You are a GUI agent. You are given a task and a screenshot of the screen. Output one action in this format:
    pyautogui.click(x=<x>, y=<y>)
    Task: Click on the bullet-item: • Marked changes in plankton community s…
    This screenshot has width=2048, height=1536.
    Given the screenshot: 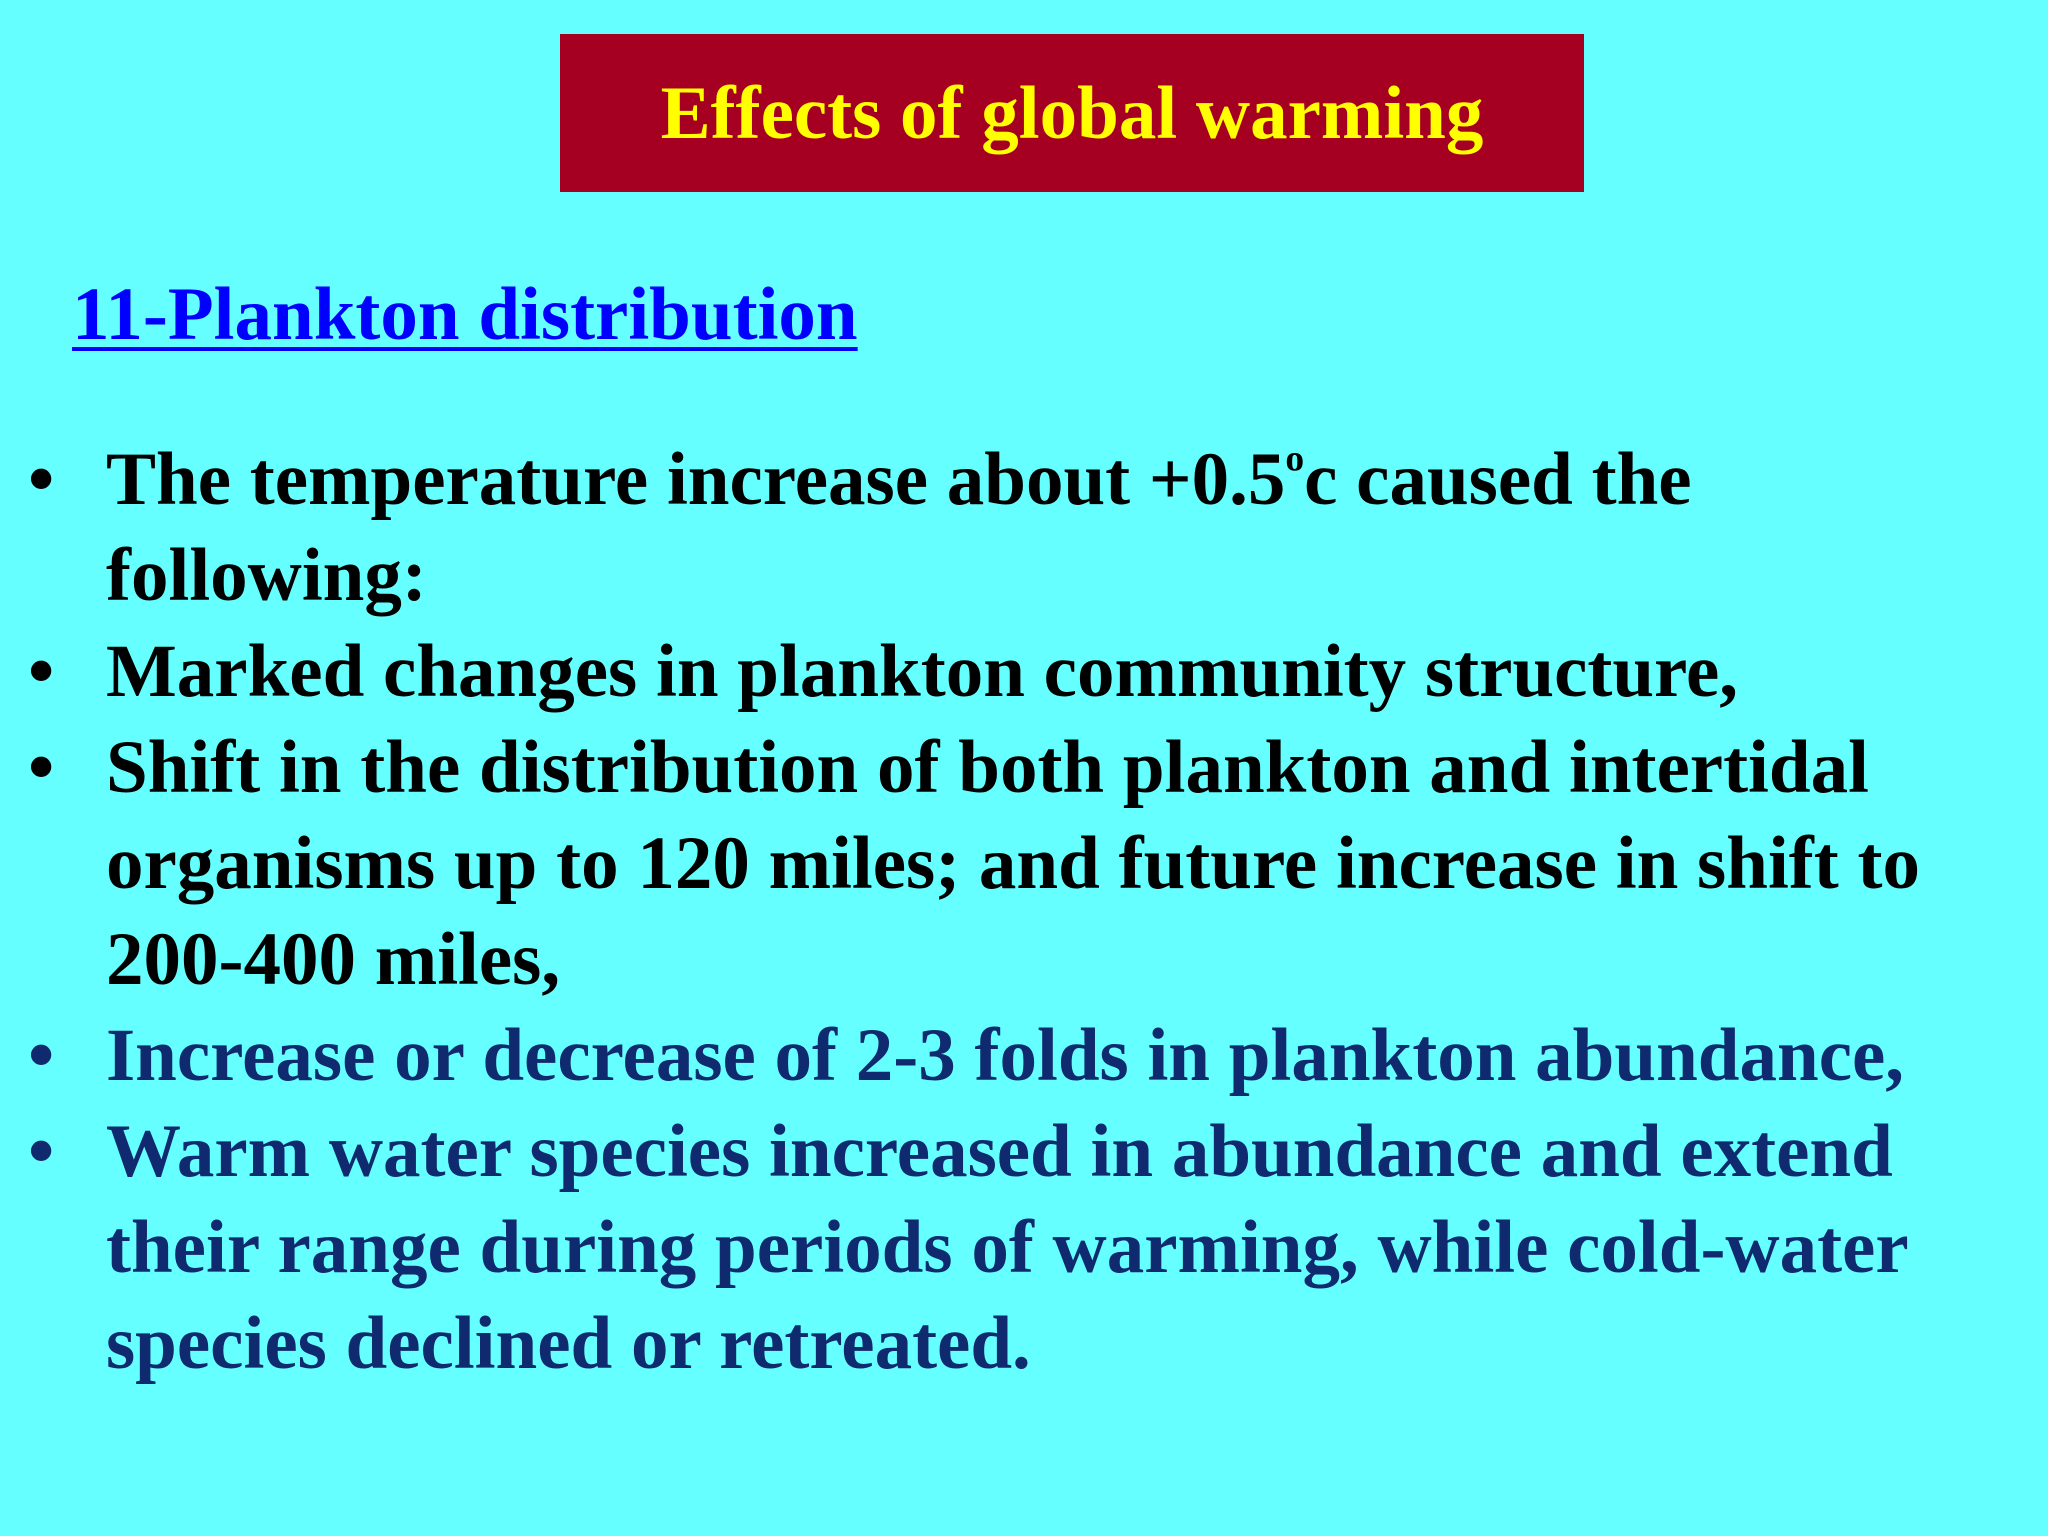 What is the action you would take?
    pyautogui.click(x=1015, y=672)
    